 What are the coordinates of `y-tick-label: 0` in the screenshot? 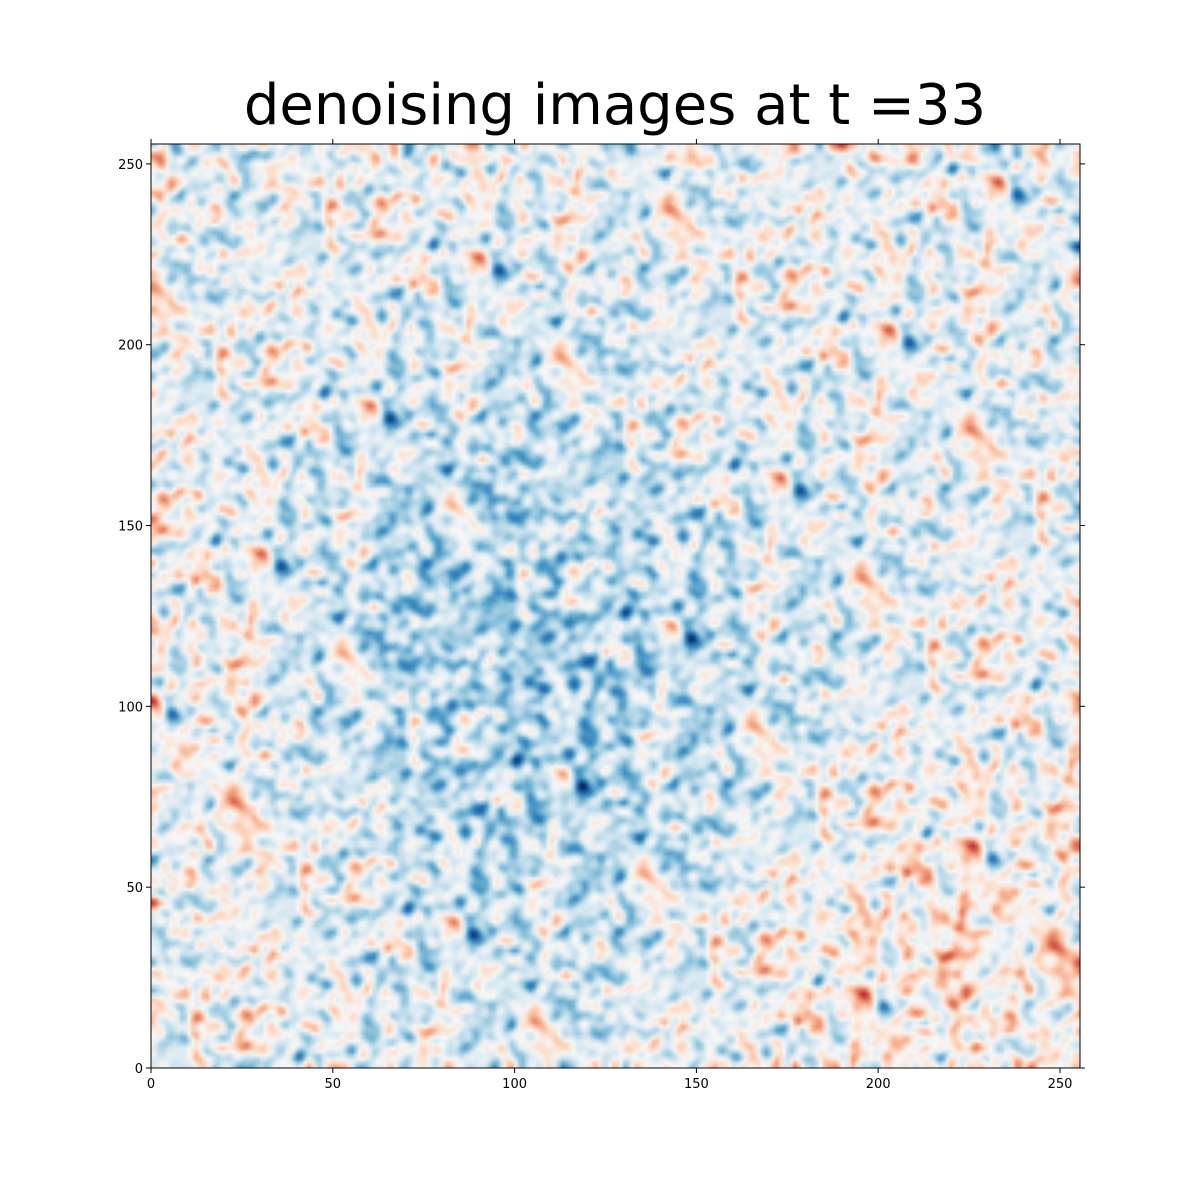 It's located at (139, 1069).